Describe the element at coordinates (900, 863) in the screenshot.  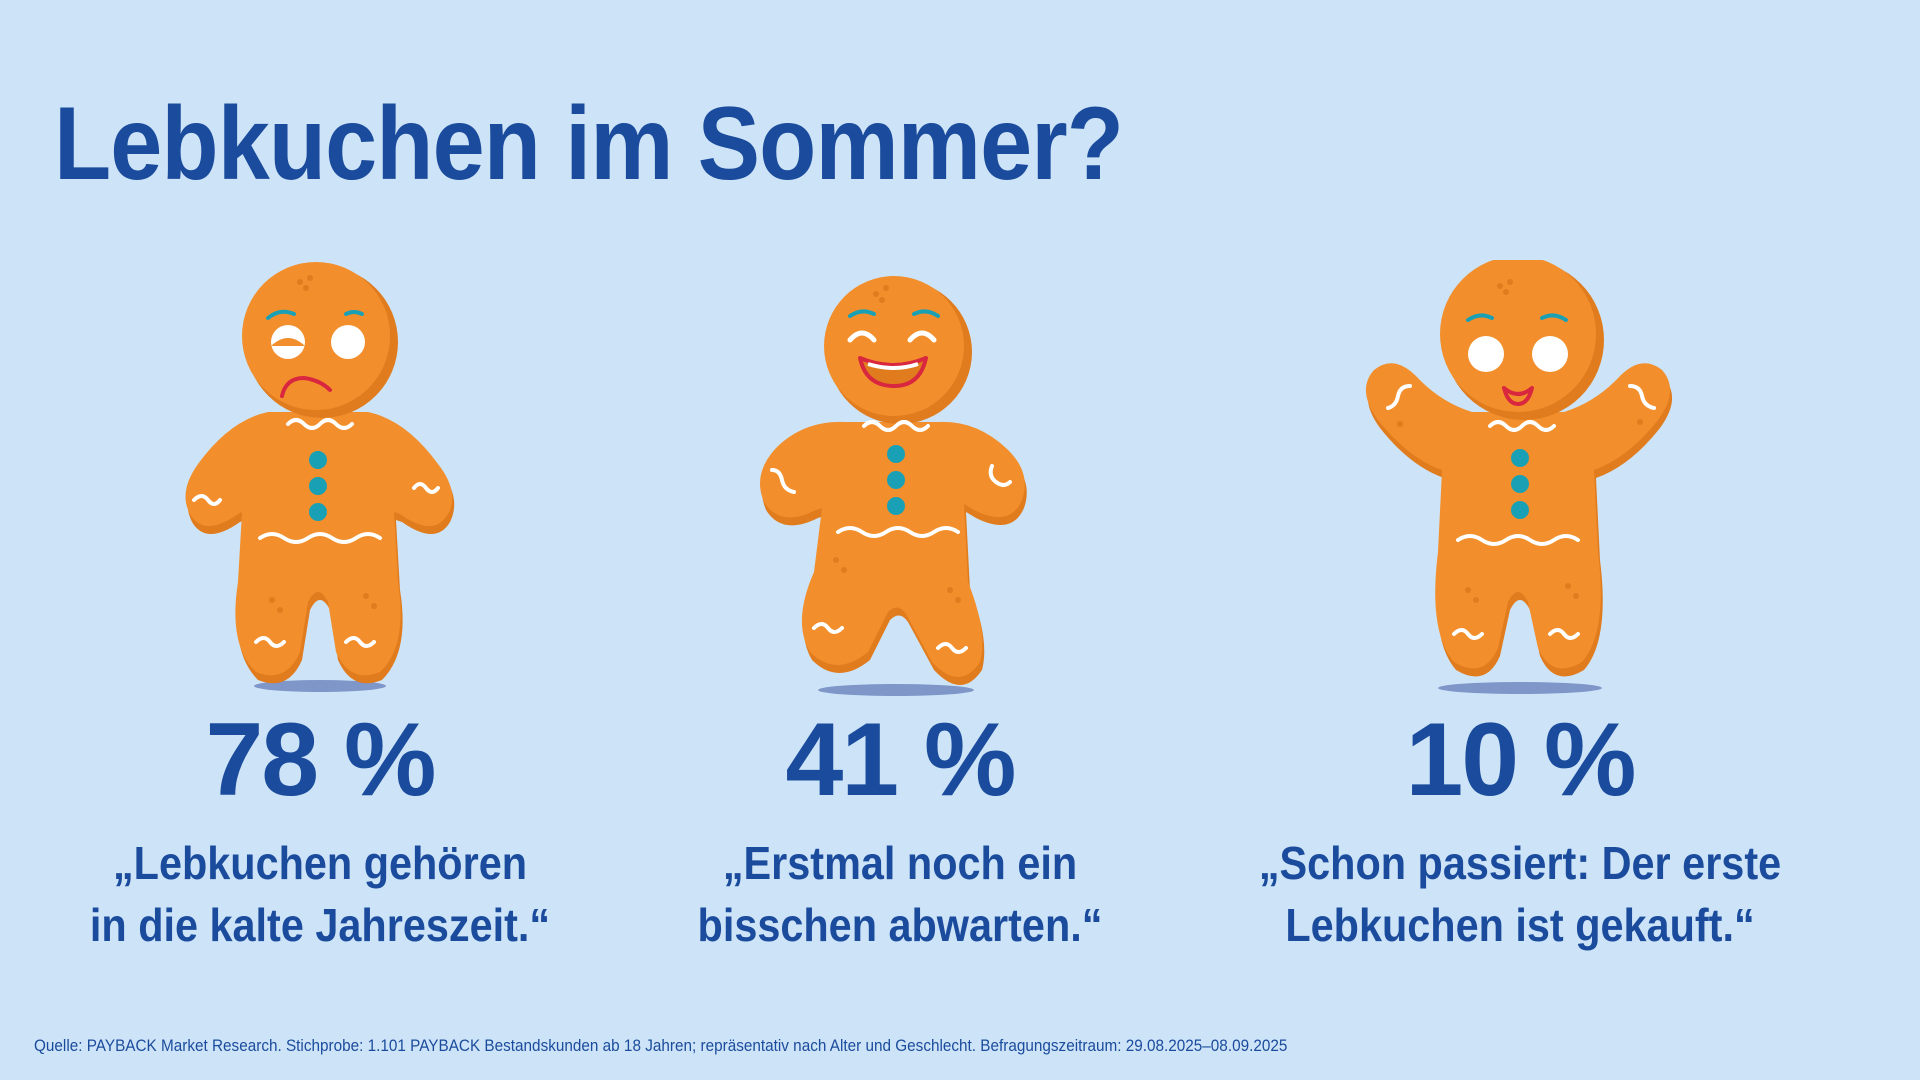
I see `stat-quote-line-1: „Erstmal noch ein` at that location.